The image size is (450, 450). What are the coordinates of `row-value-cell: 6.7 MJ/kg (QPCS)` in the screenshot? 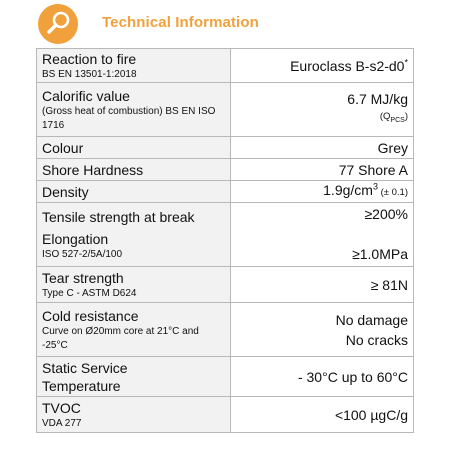 It's located at (322, 109).